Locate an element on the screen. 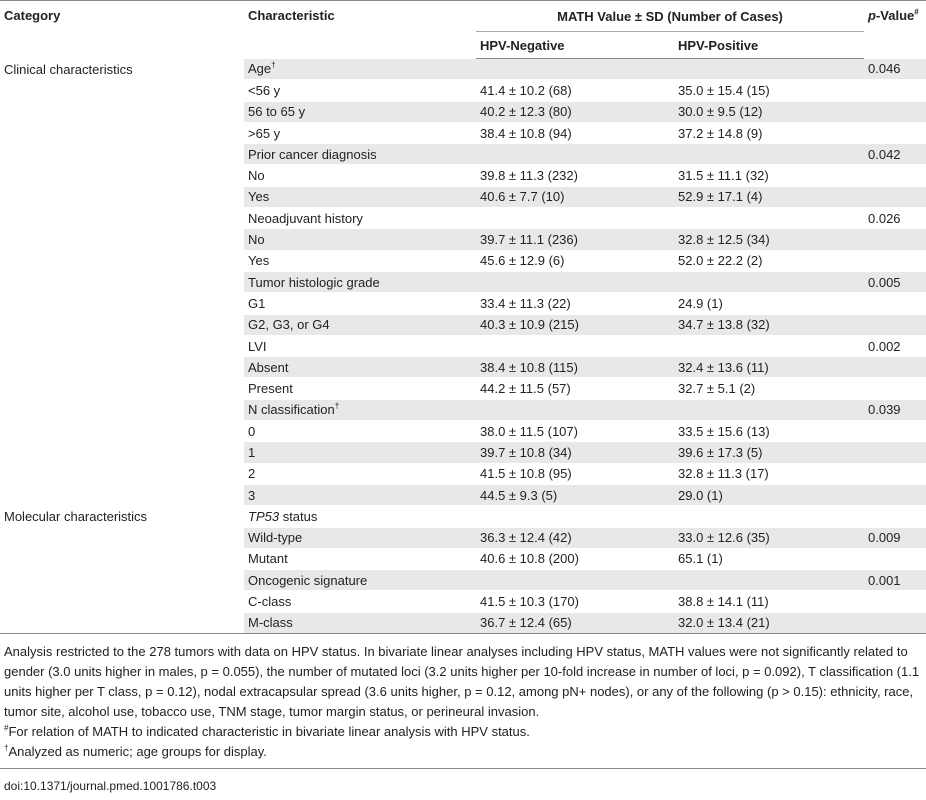 This screenshot has height=800, width=926. table-row: Neoadjuvant history 0.026 is located at coordinates (463, 218).